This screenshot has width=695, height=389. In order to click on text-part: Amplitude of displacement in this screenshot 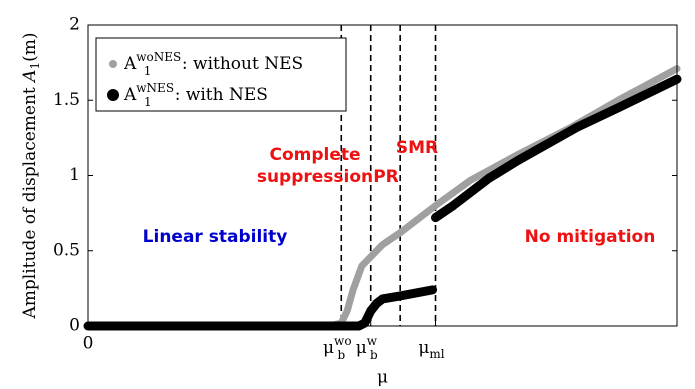, I will do `click(30, 201)`.